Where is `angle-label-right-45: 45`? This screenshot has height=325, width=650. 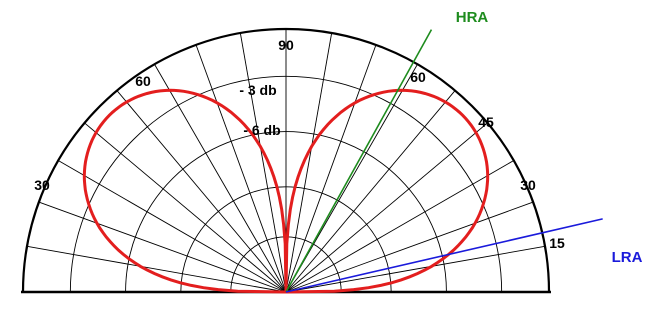
angle-label-right-45: 45 is located at coordinates (486, 122).